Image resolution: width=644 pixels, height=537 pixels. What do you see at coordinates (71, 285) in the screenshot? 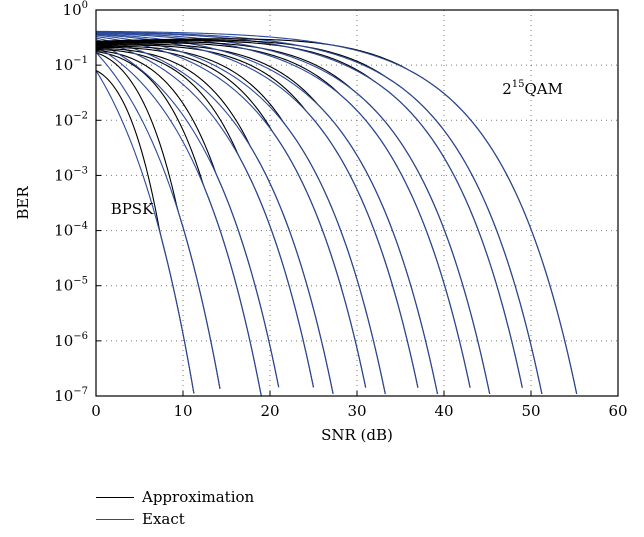
I see `y-tick-label: 10⁻⁵` at bounding box center [71, 285].